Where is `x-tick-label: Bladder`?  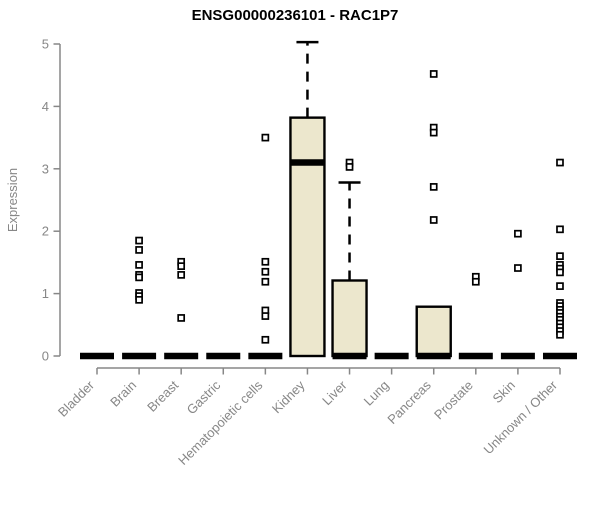
x-tick-label: Bladder is located at coordinates (76, 398).